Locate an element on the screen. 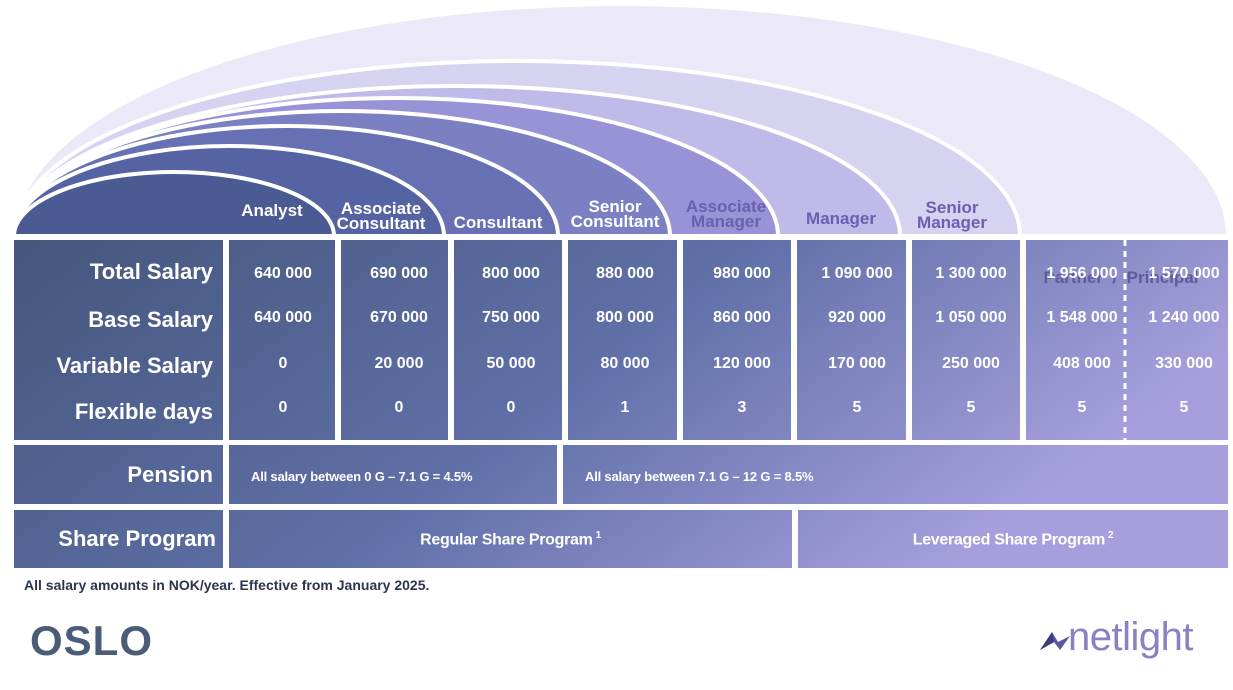 This screenshot has width=1233, height=690. value-total-2: 800 000 is located at coordinates (511, 273).